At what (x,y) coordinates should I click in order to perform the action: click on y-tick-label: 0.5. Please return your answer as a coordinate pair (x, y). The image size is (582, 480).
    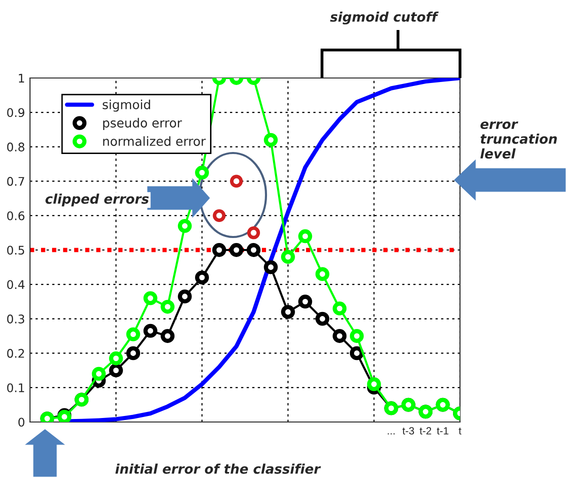
    Looking at the image, I should click on (15, 250).